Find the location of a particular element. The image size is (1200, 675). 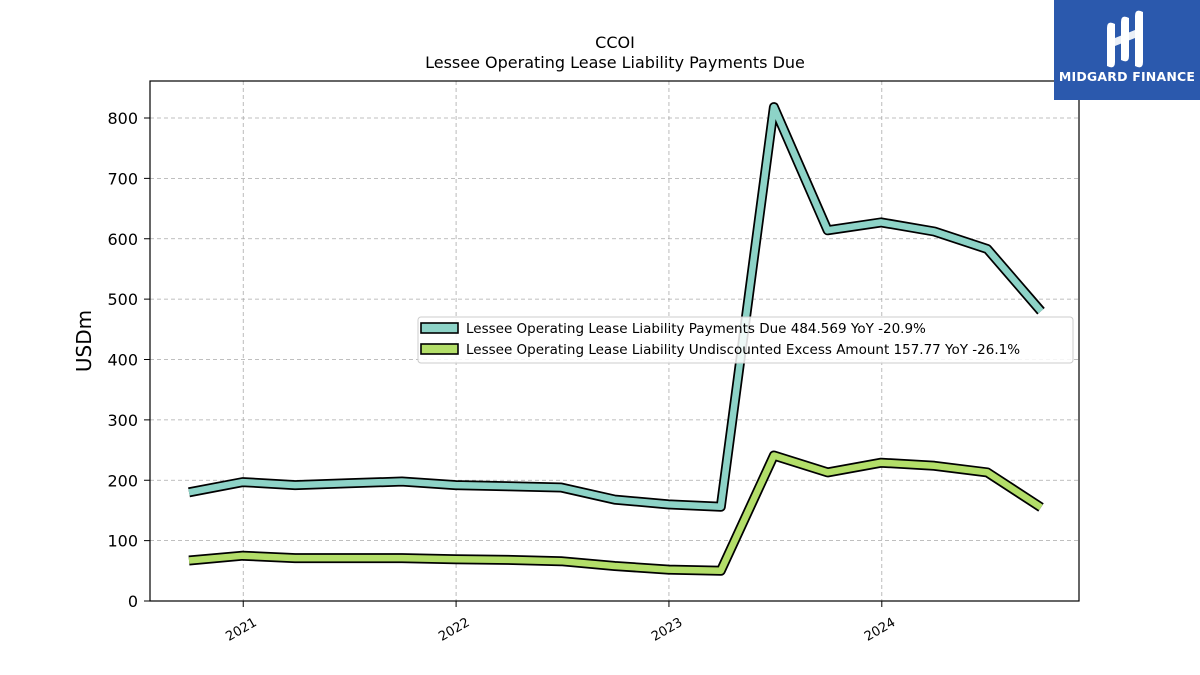

y-tick-label: 800 is located at coordinates (122, 118).